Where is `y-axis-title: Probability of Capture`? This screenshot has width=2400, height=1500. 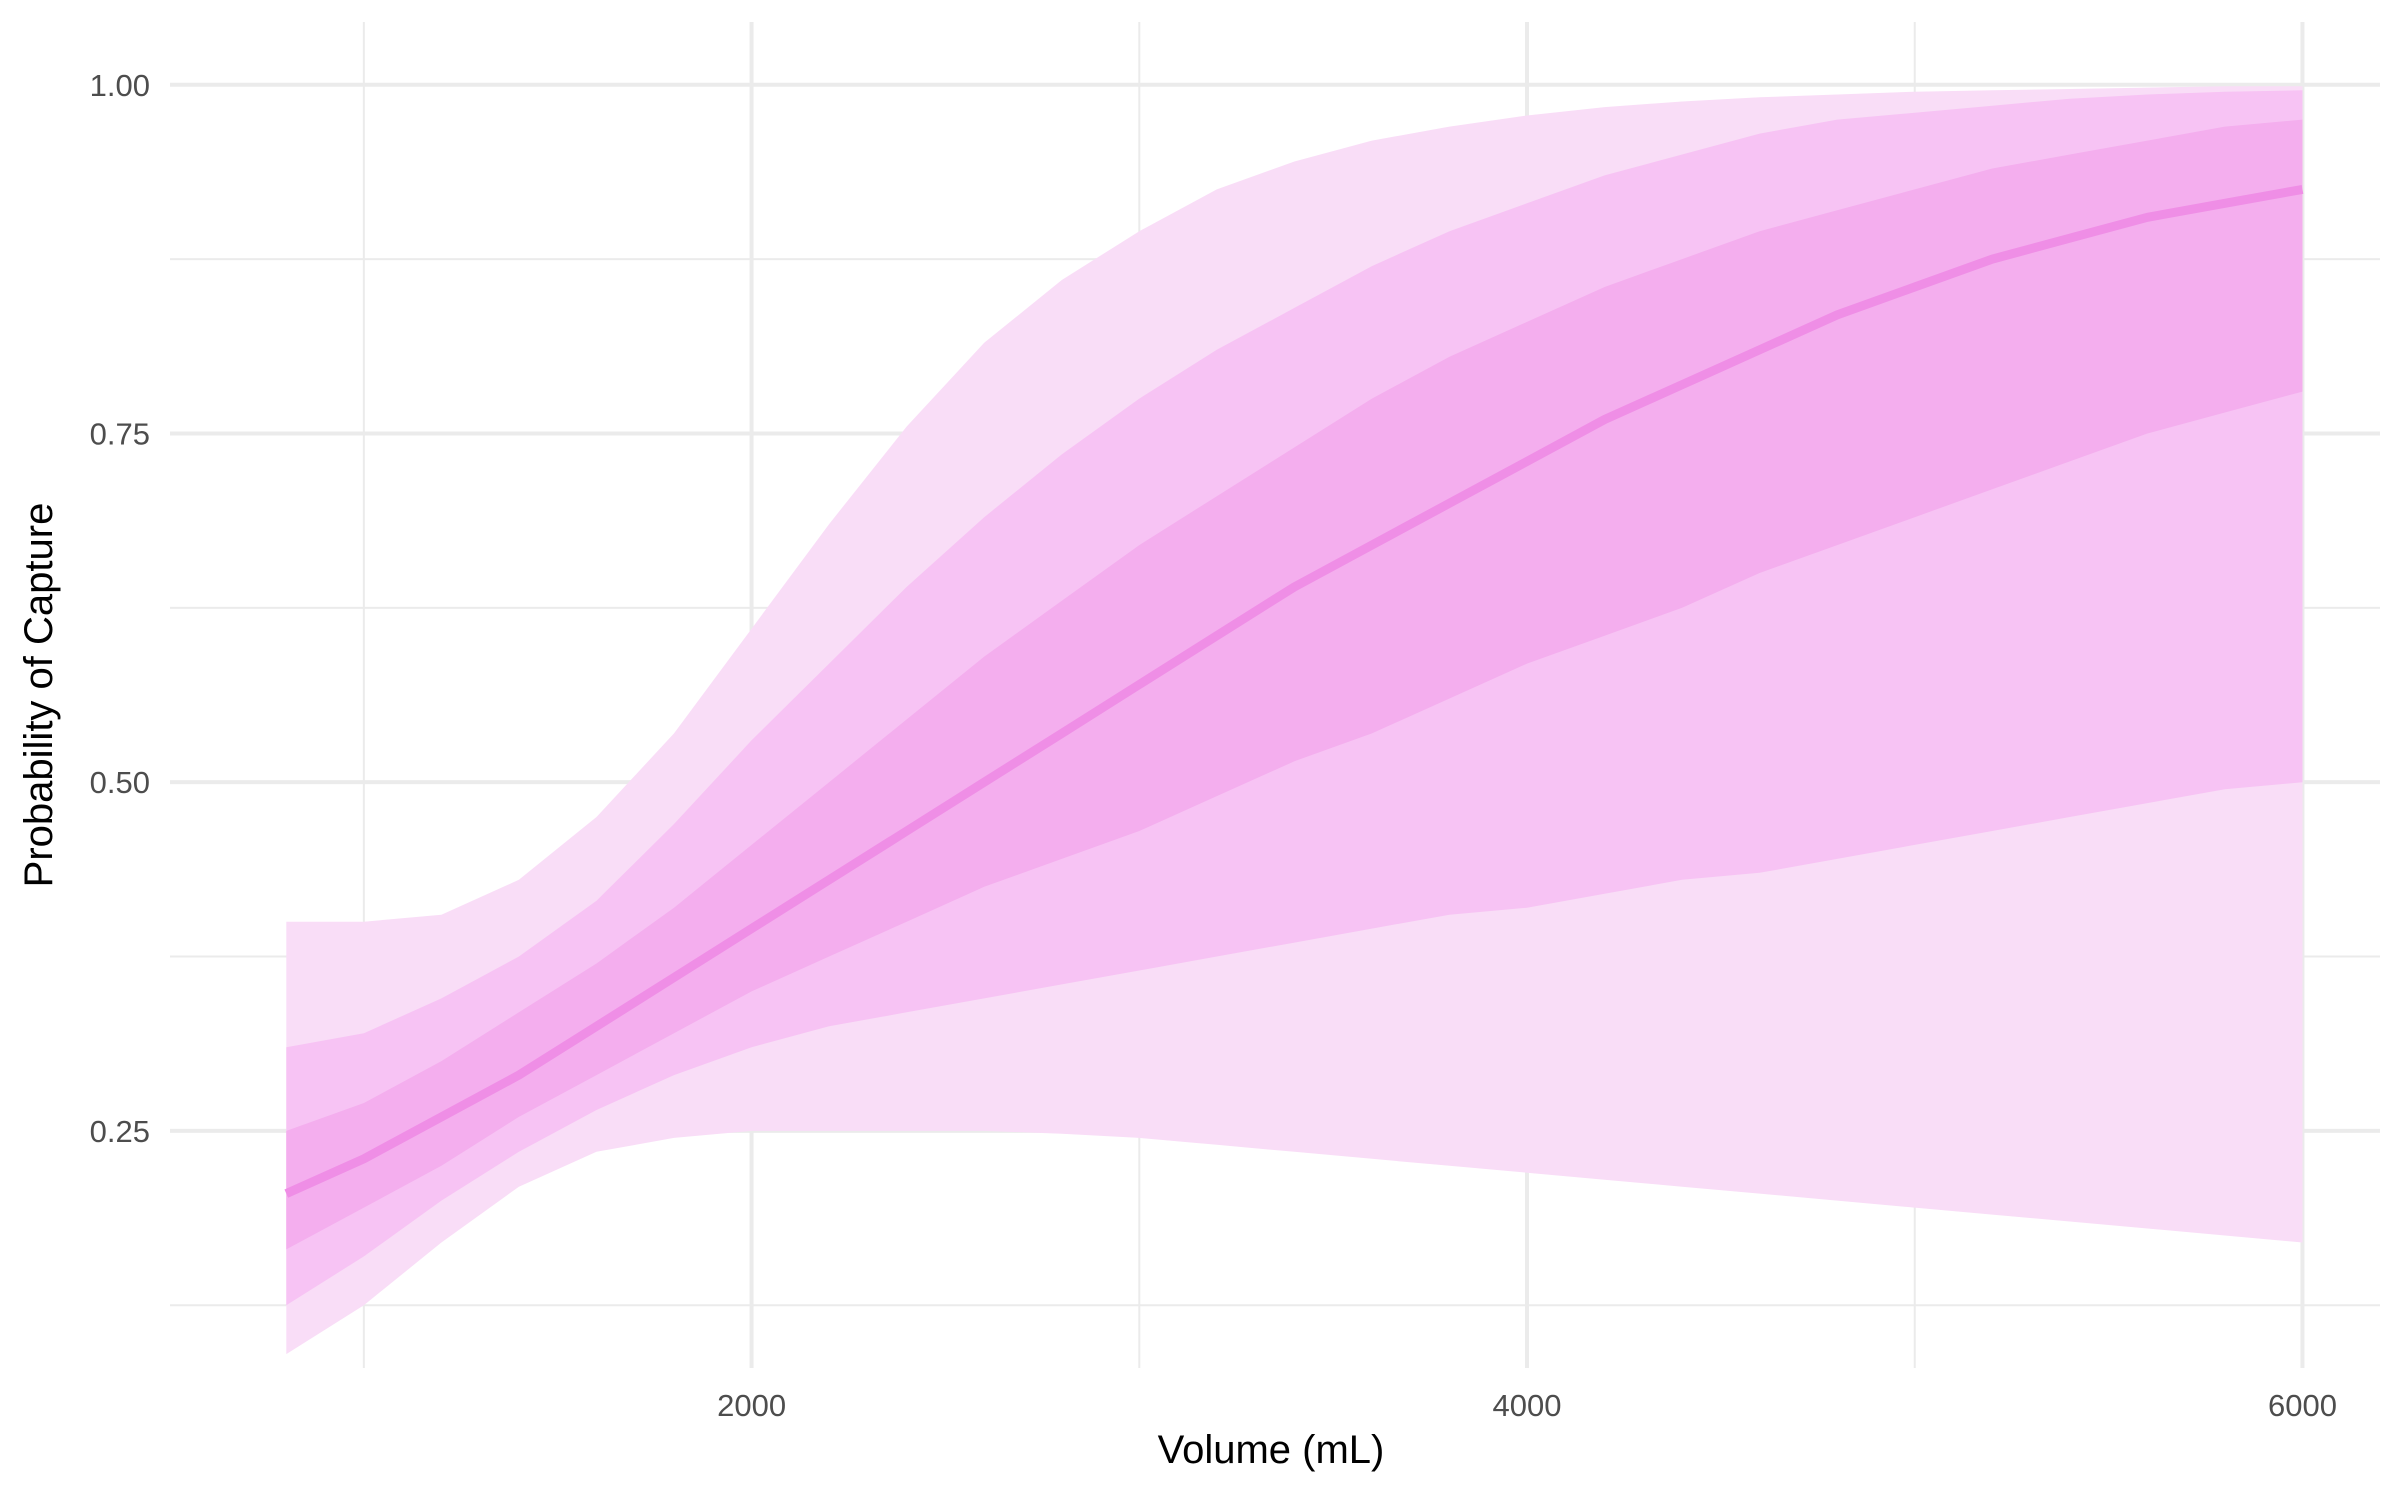 y-axis-title: Probability of Capture is located at coordinates (39, 695).